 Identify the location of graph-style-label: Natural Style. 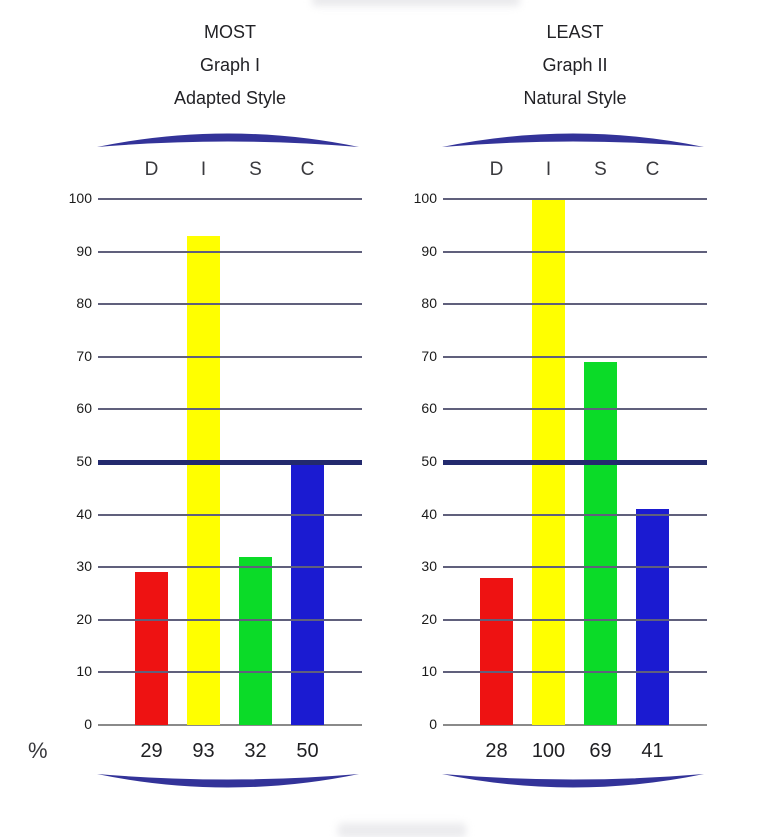
(575, 98).